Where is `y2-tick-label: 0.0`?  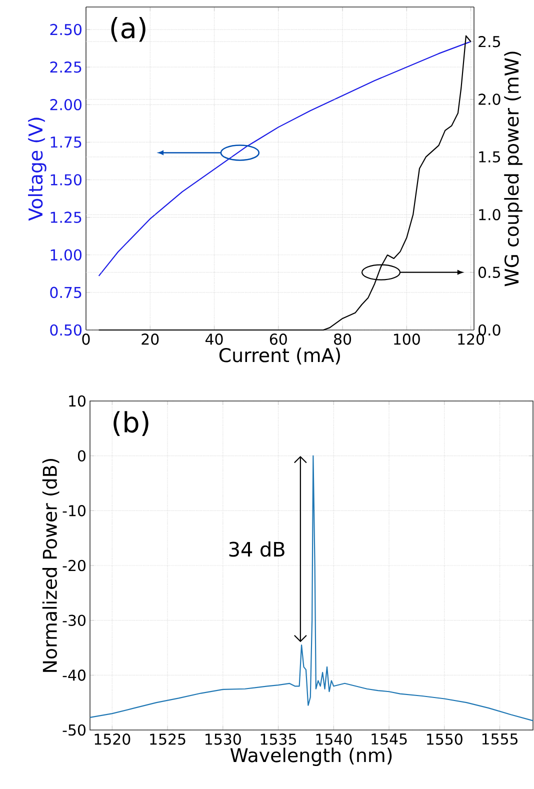 y2-tick-label: 0.0 is located at coordinates (489, 330).